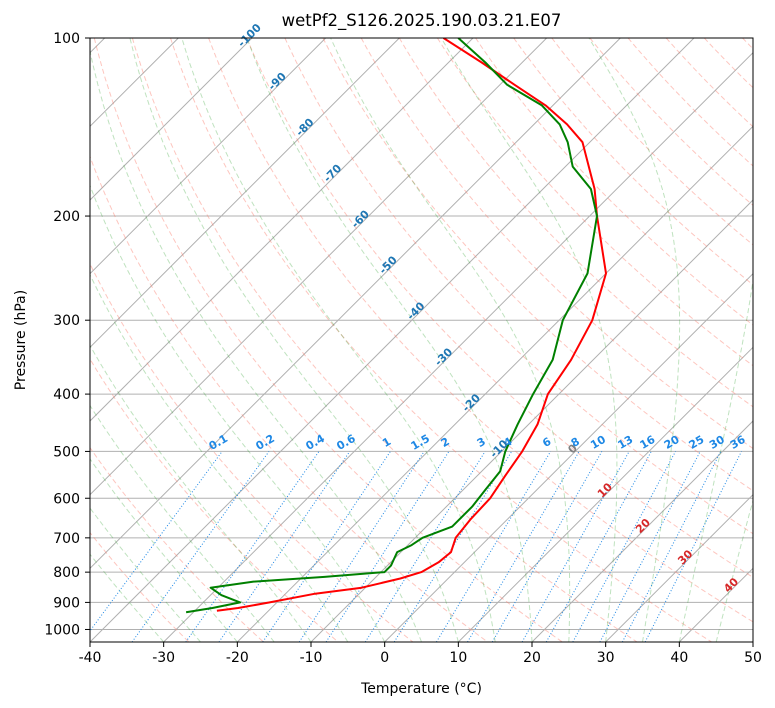  I want to click on x-axis-label: Temperature (°C), so click(421, 689).